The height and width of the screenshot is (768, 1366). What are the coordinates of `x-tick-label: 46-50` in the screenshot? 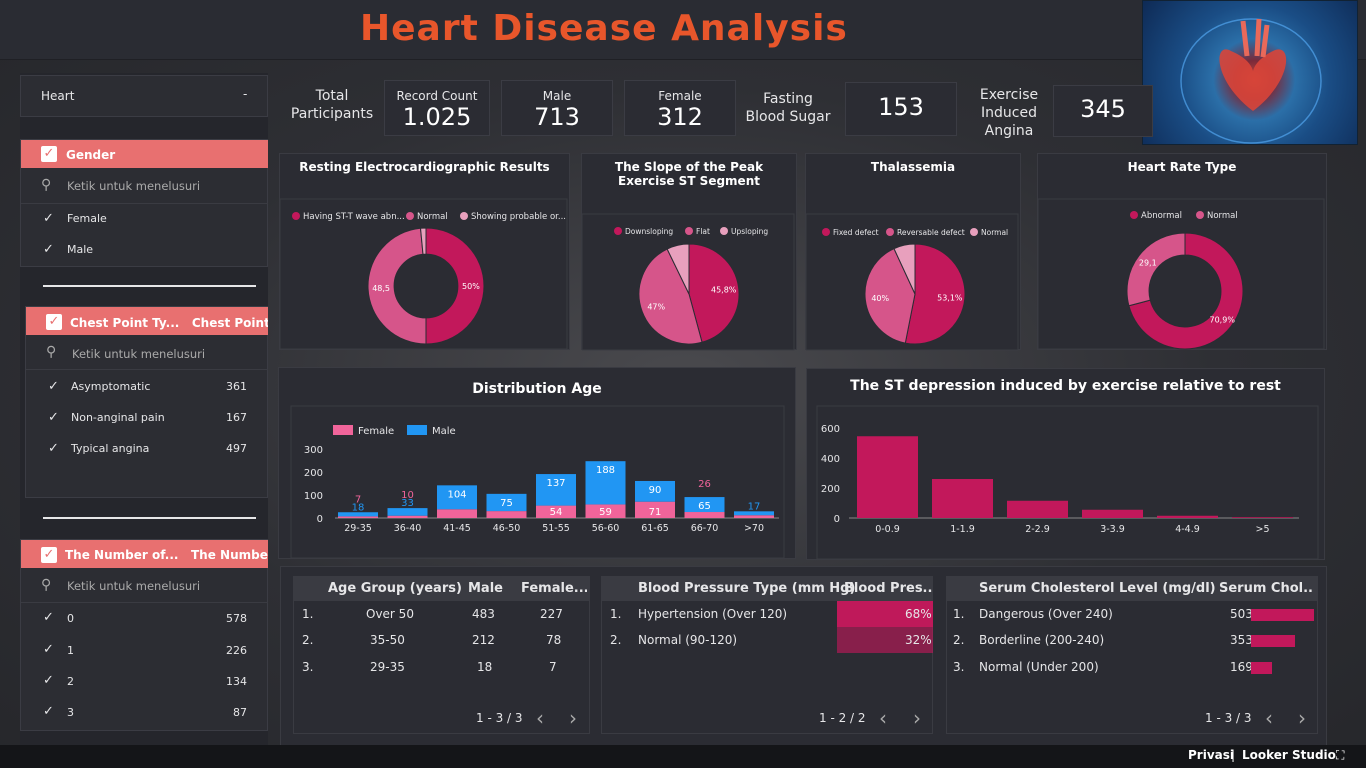 It's located at (507, 528).